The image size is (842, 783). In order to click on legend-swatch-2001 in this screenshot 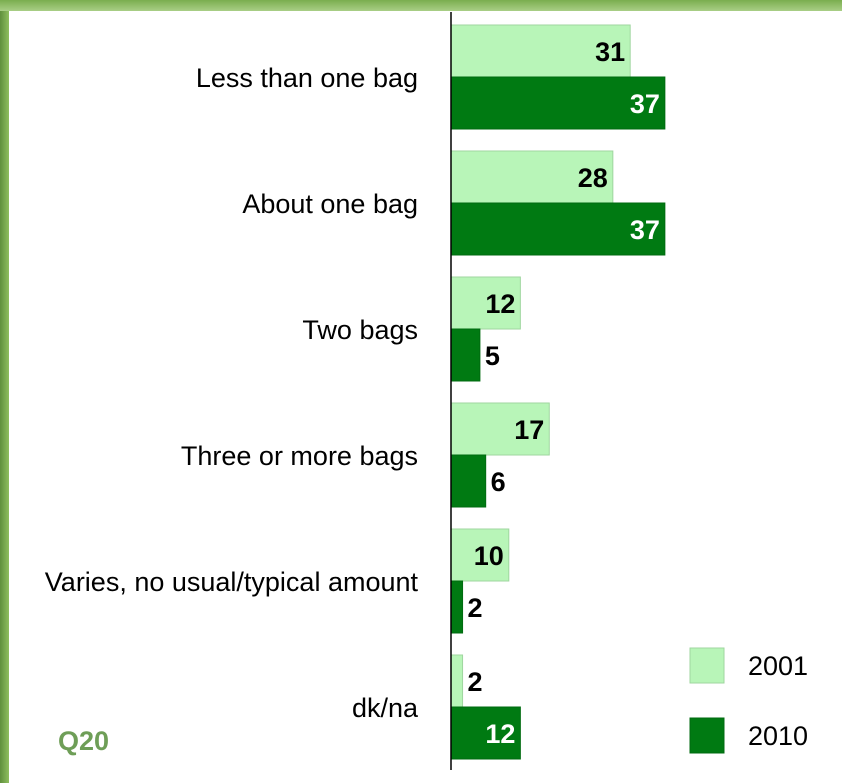, I will do `click(707, 665)`.